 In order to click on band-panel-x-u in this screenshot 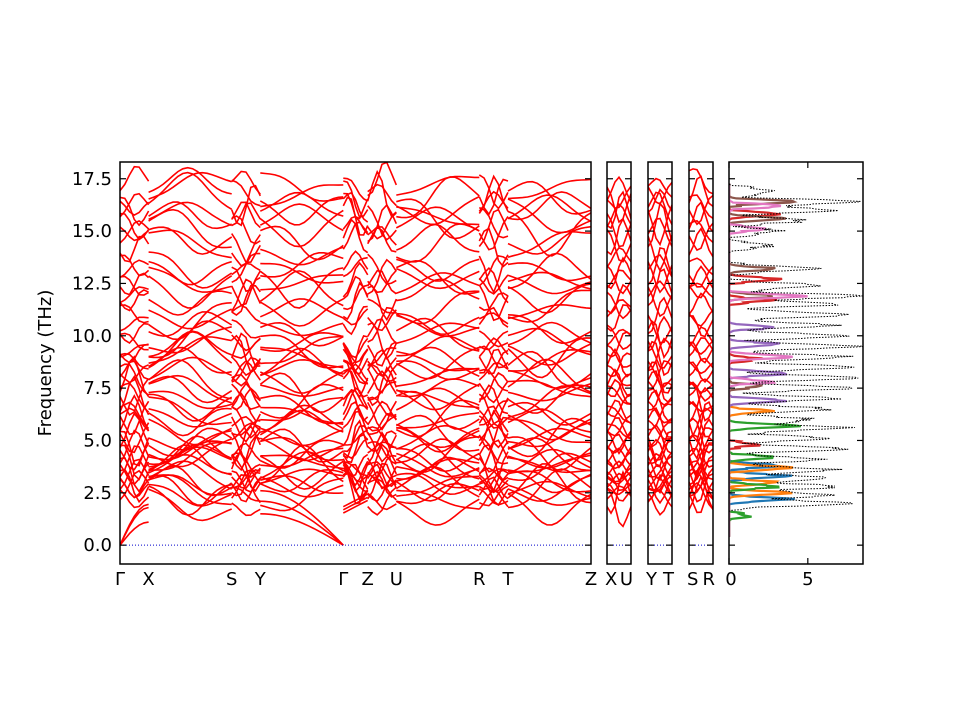, I will do `click(619, 360)`.